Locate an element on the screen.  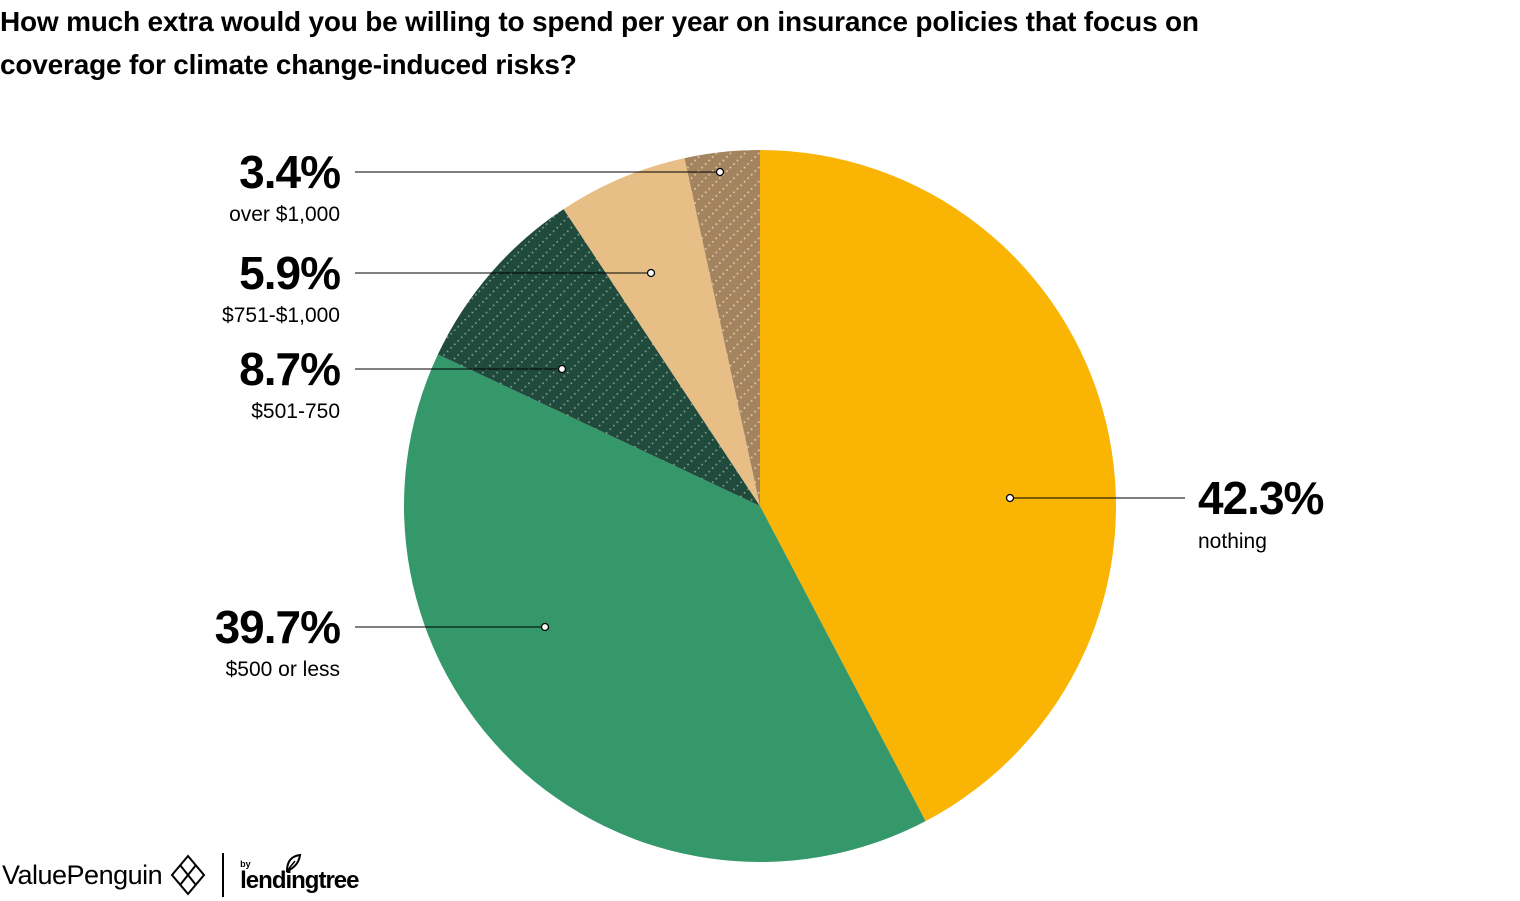
slice-category-label-2: $500 or less is located at coordinates (283, 669).